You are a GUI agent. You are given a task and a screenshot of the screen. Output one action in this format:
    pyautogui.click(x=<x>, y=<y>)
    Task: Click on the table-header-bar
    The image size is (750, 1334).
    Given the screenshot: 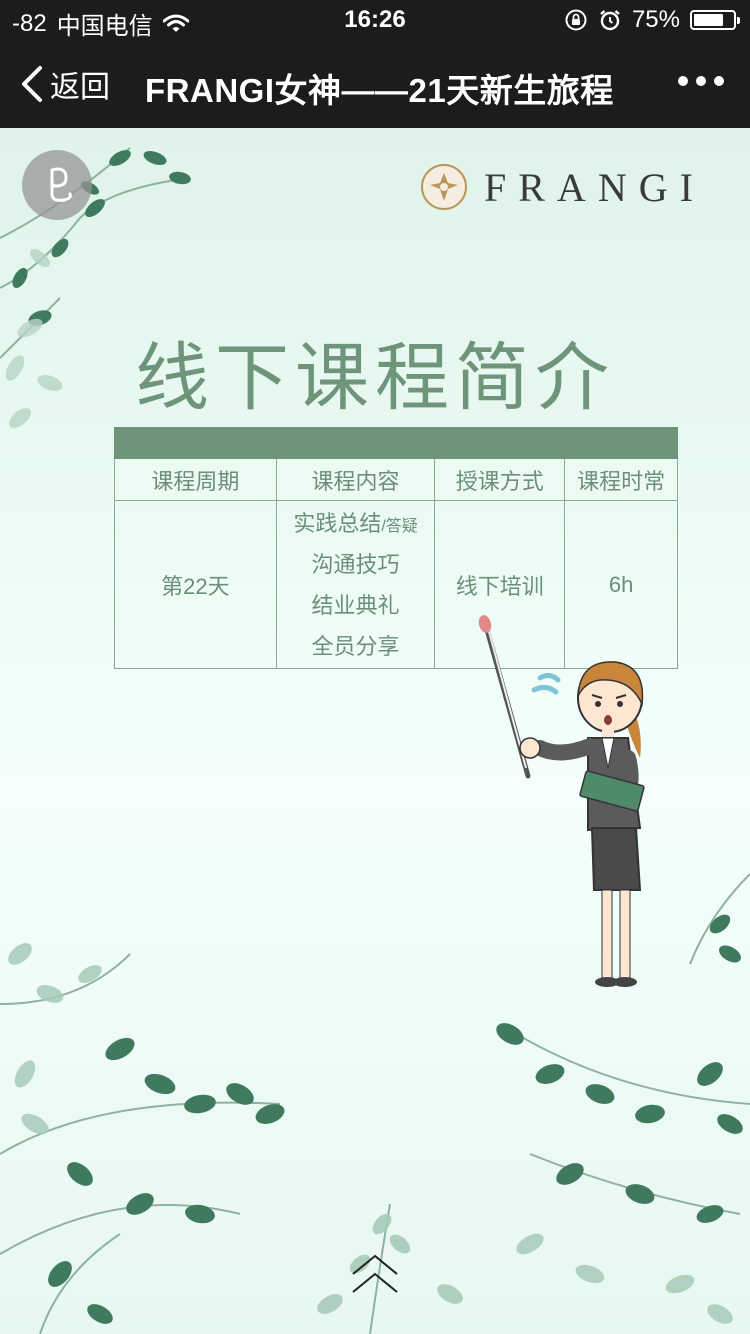 What is the action you would take?
    pyautogui.click(x=396, y=443)
    